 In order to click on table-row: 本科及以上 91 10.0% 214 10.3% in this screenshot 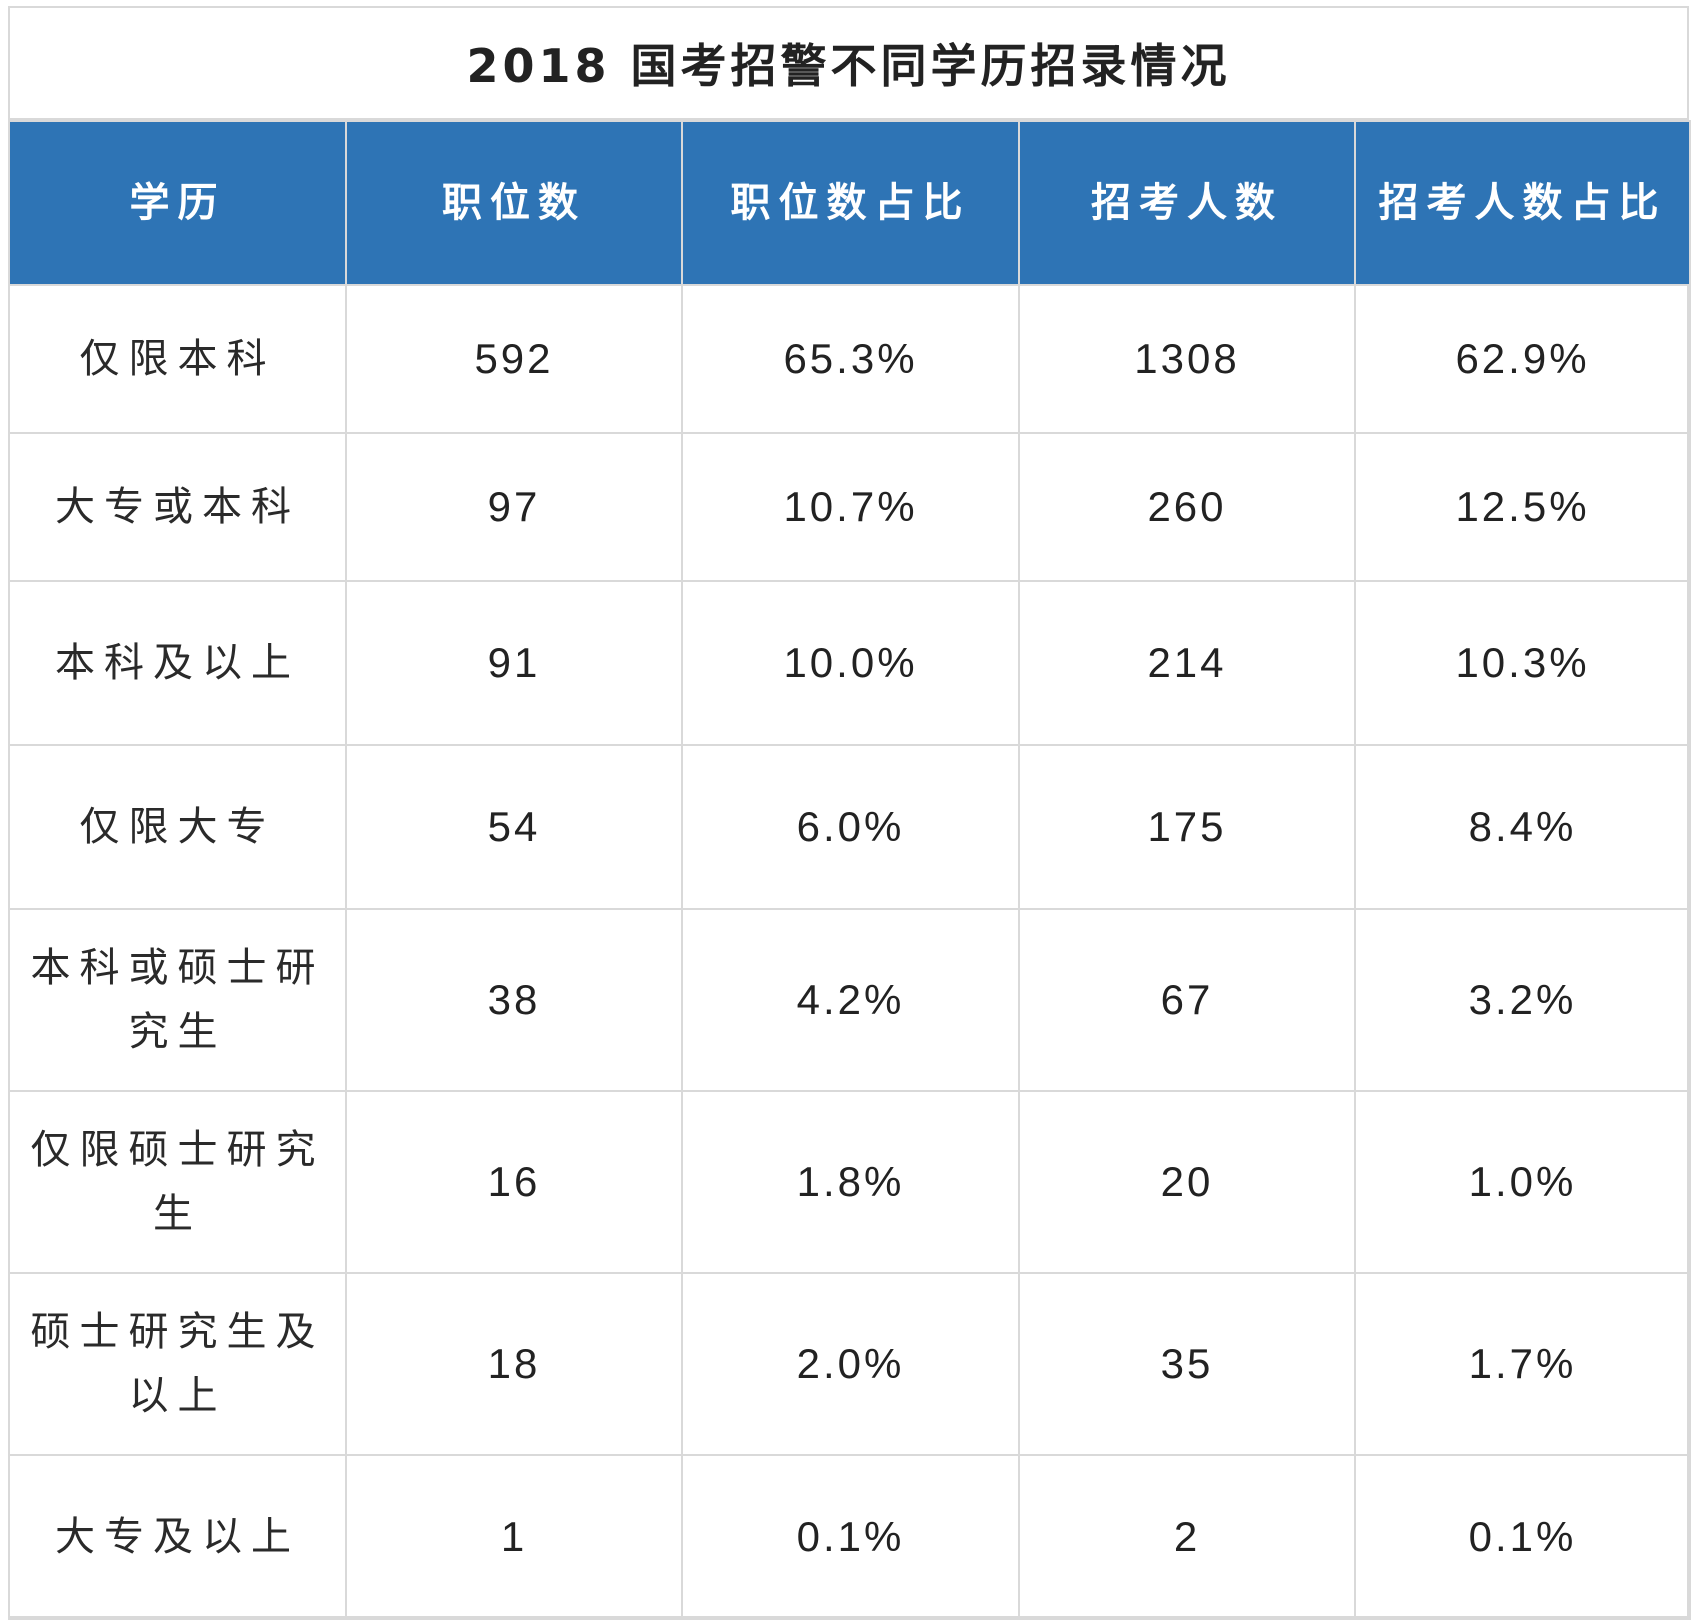, I will do `click(849, 663)`.